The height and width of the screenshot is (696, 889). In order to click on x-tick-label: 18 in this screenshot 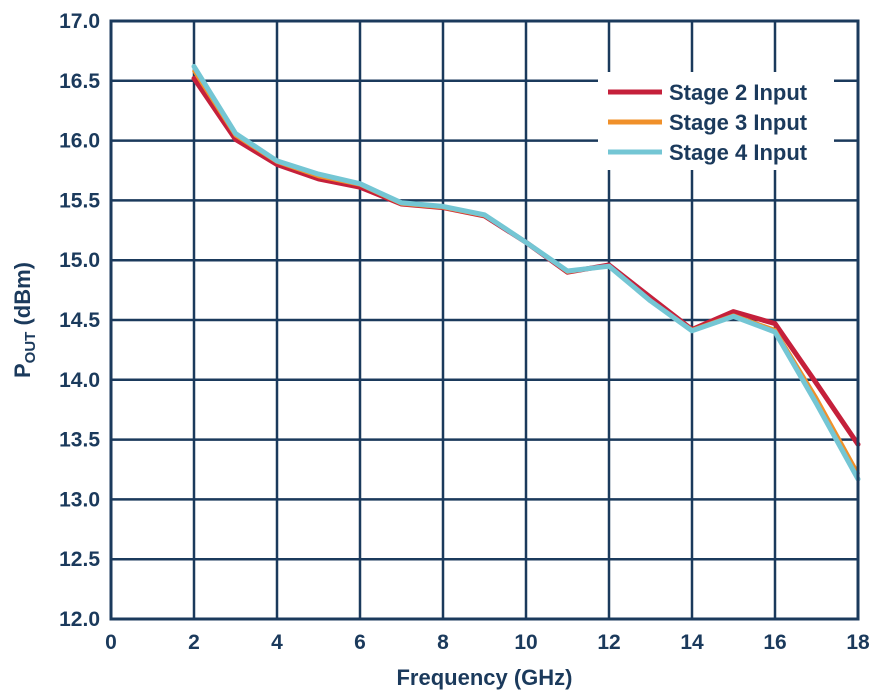, I will do `click(858, 642)`.